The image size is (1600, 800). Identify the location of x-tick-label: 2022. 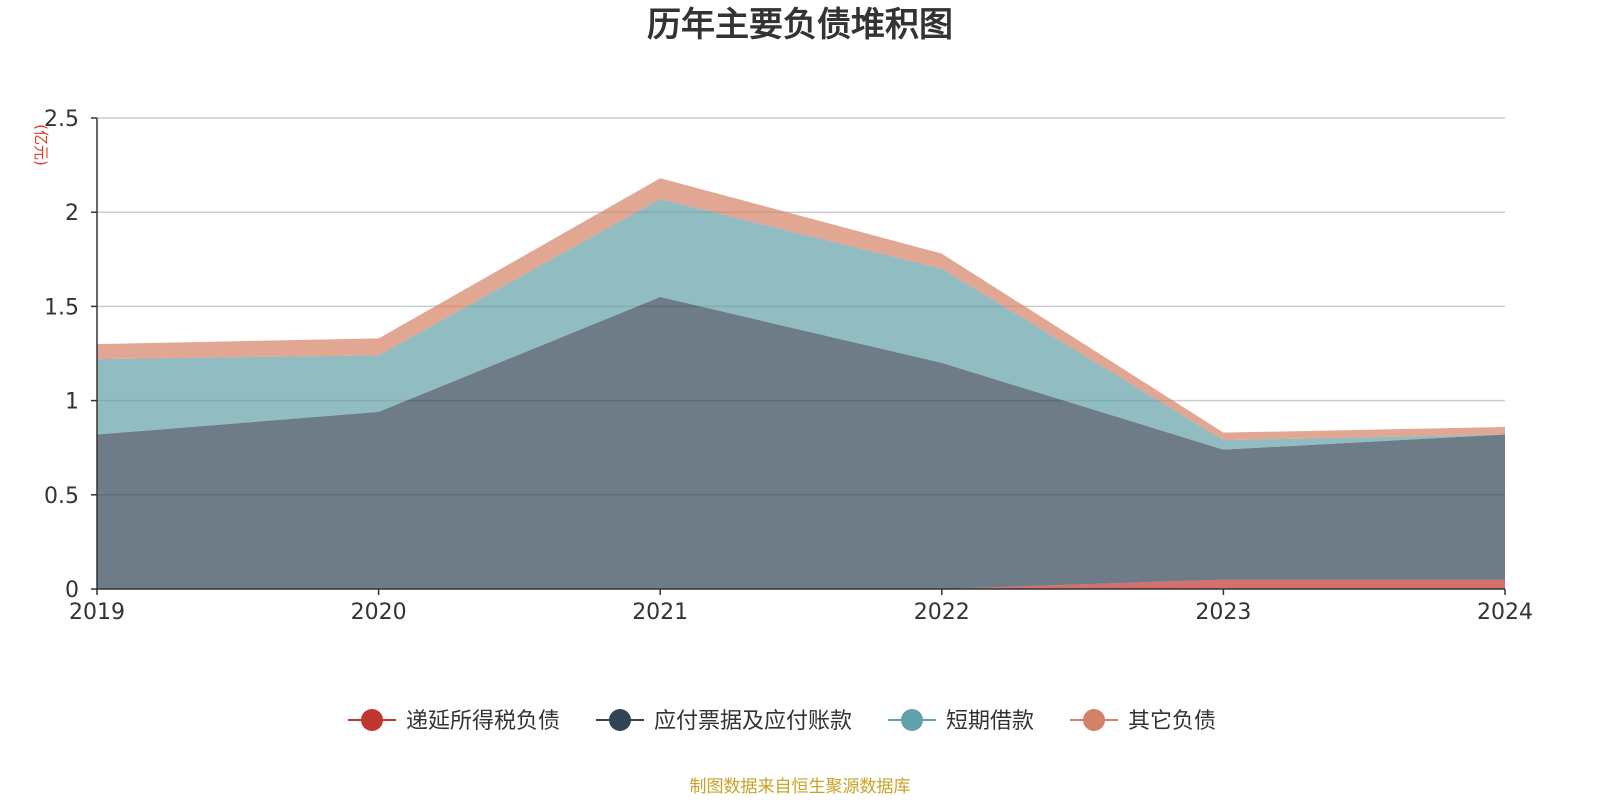
(942, 612).